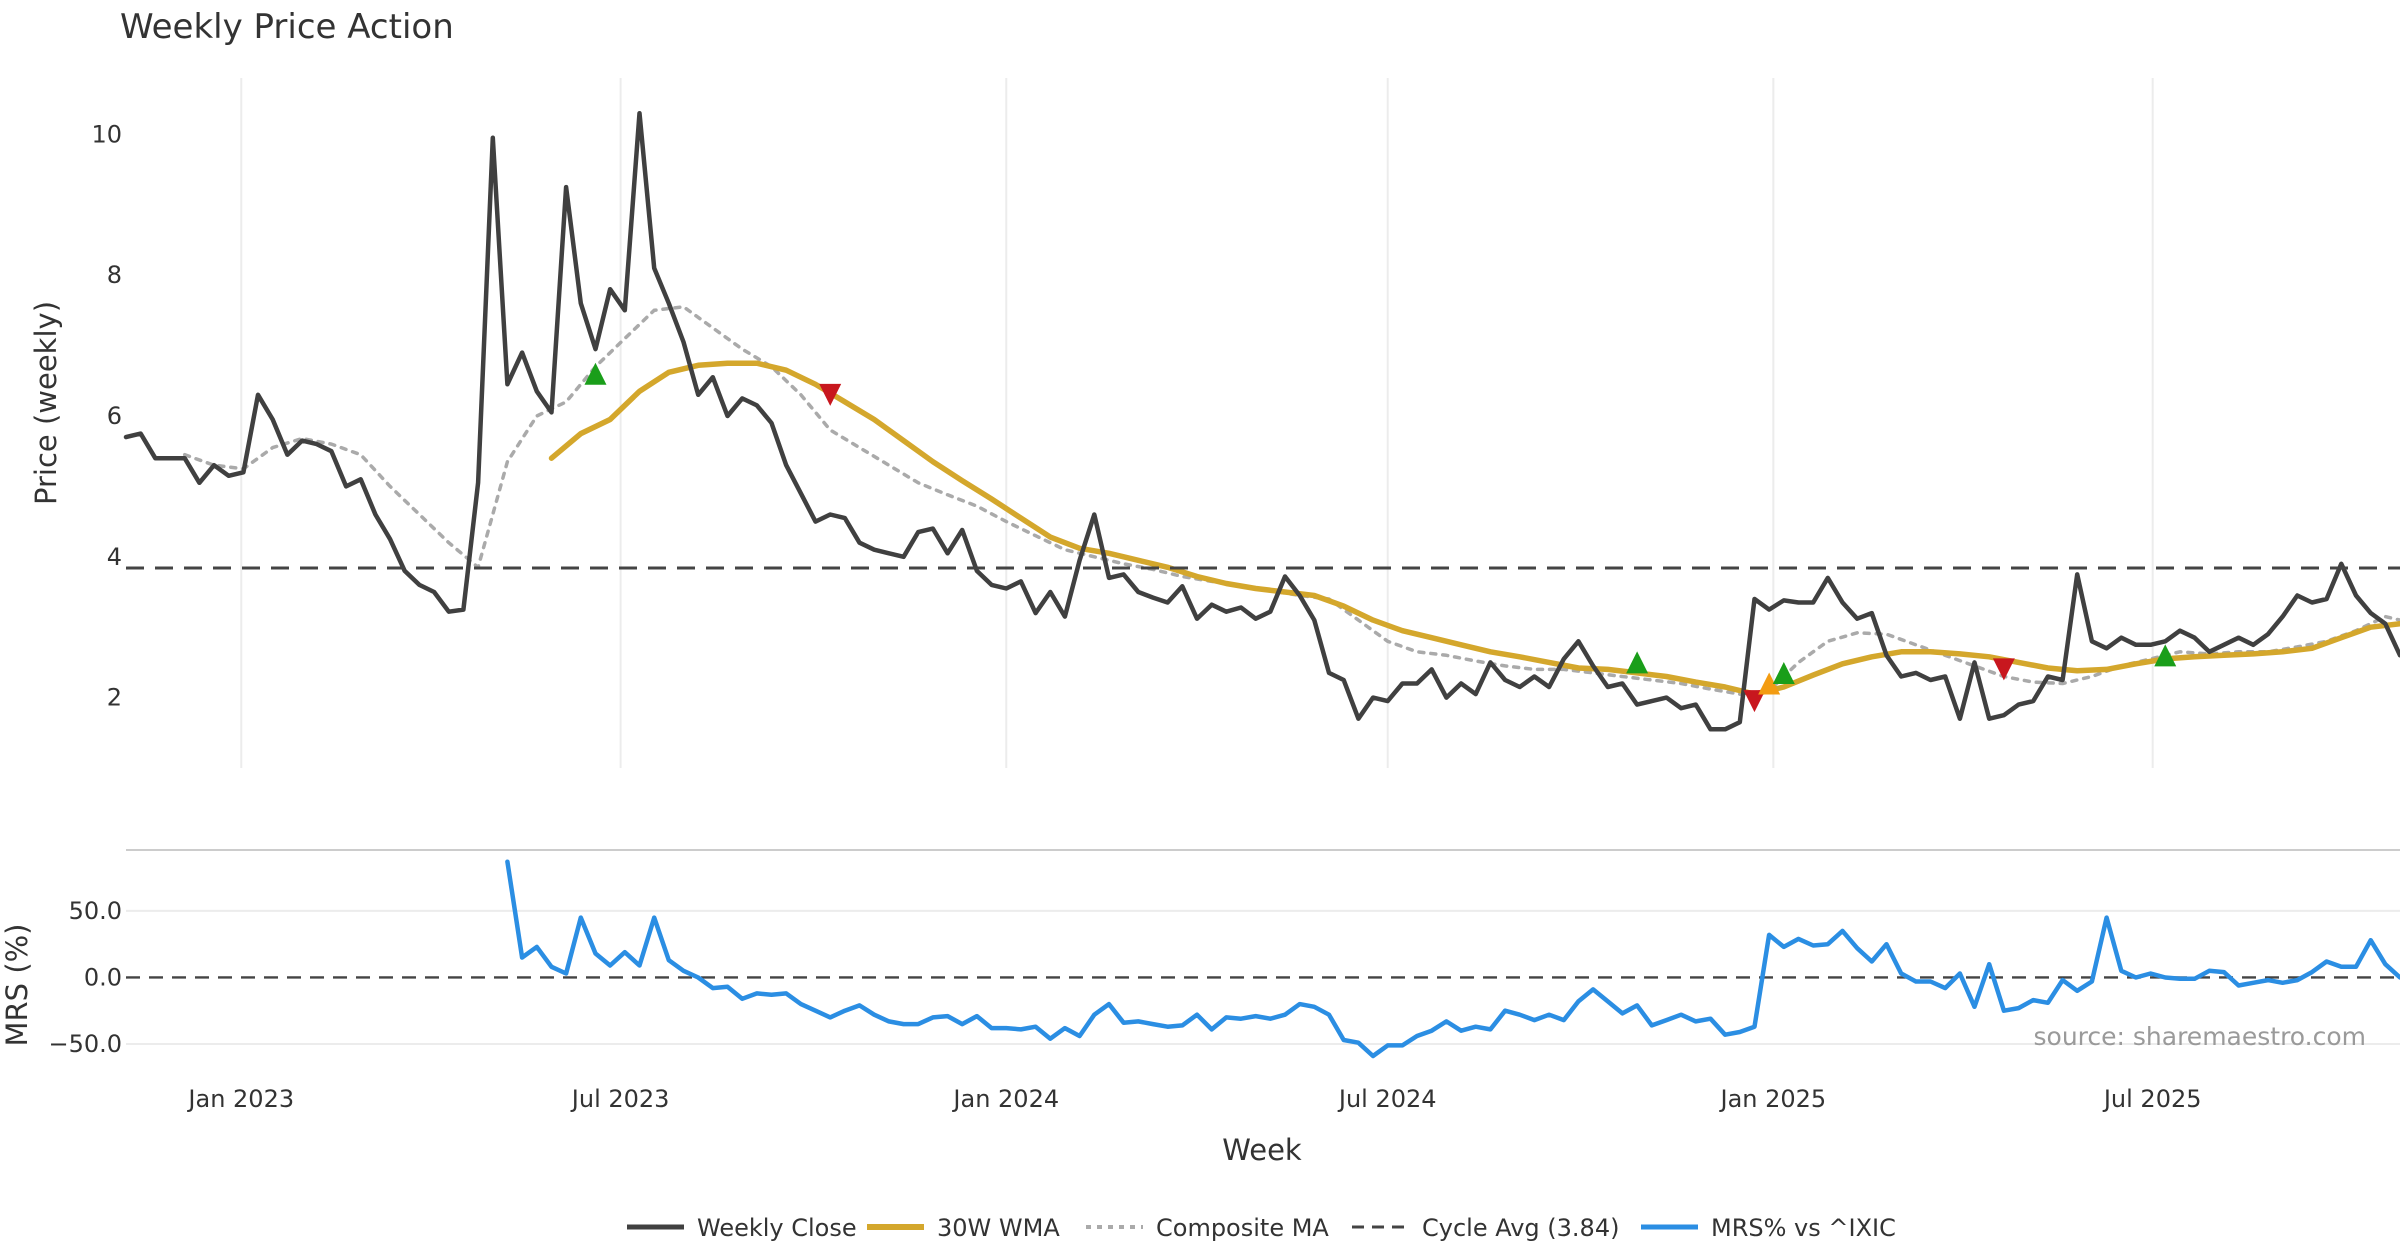 This screenshot has height=1260, width=2400. Describe the element at coordinates (1387, 1099) in the screenshot. I see `x-tick-label-jul-2024: Jul 2024` at that location.